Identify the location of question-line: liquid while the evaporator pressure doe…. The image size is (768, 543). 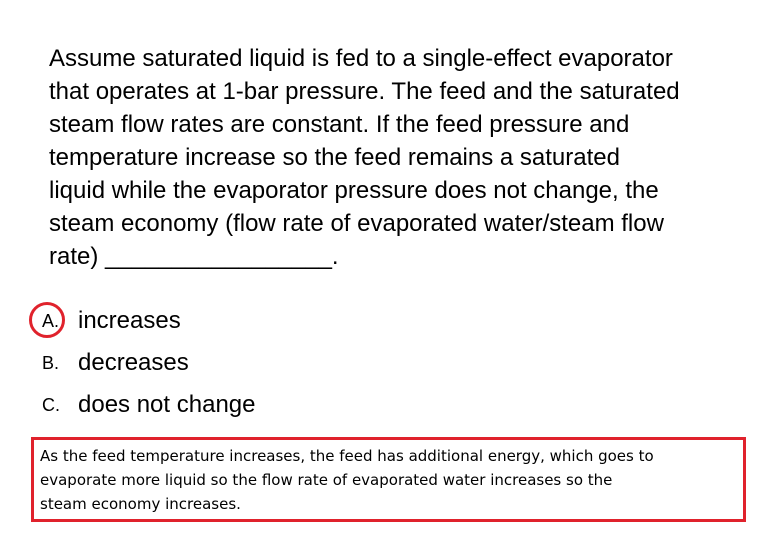
(354, 190).